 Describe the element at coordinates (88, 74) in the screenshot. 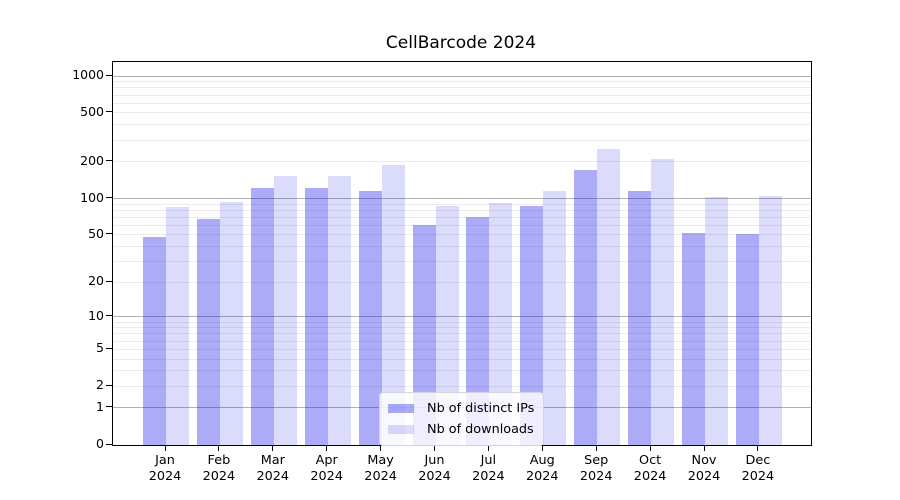

I see `y-tick-label: 1000` at that location.